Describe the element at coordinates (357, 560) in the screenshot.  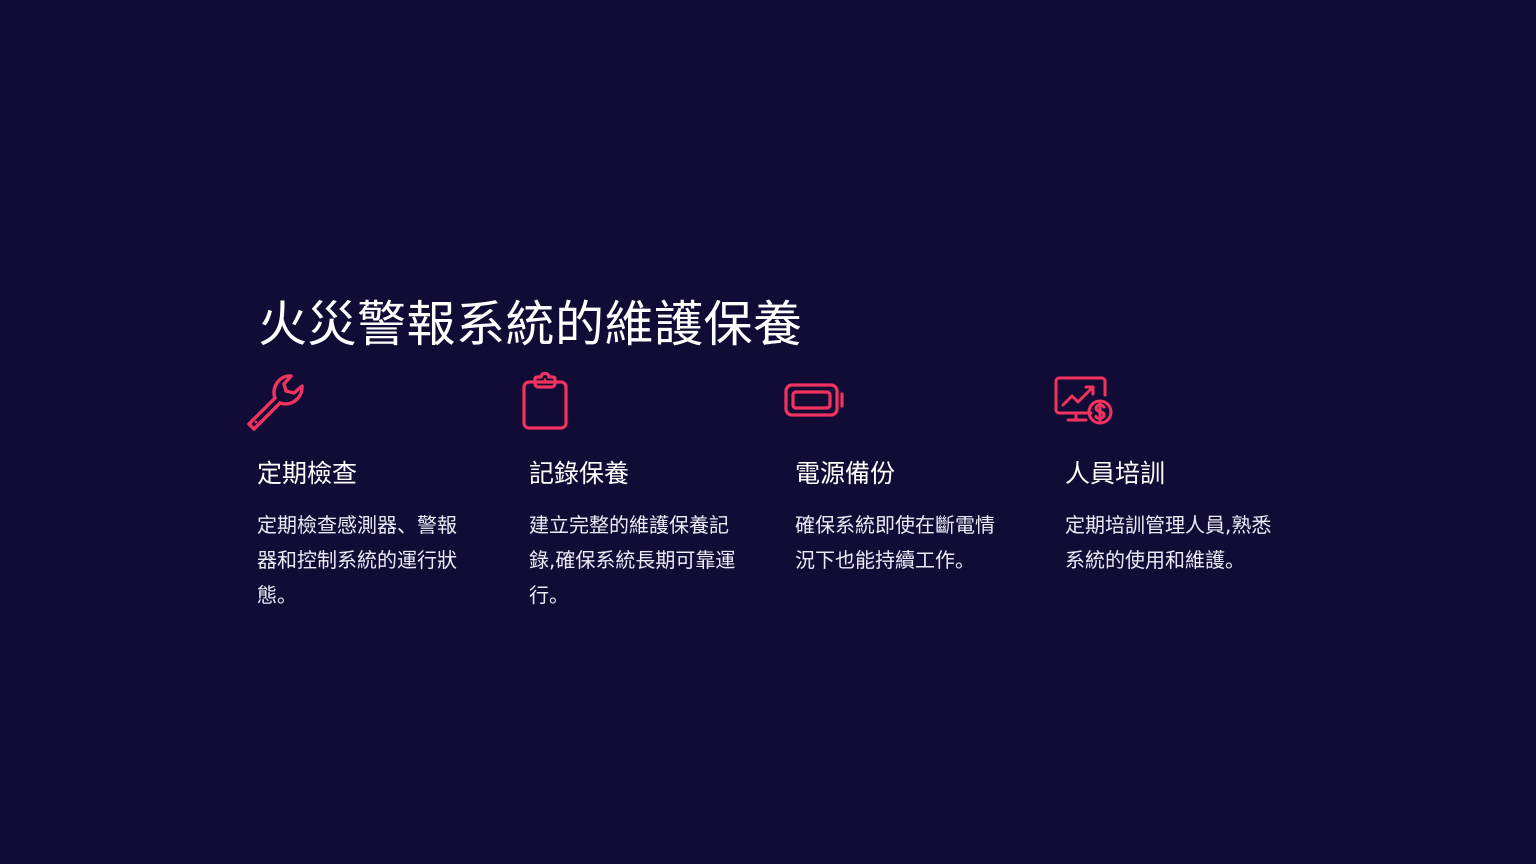
I see `feature-description: 定期檢查感測器、警報器和控制系統的運行狀態。` at that location.